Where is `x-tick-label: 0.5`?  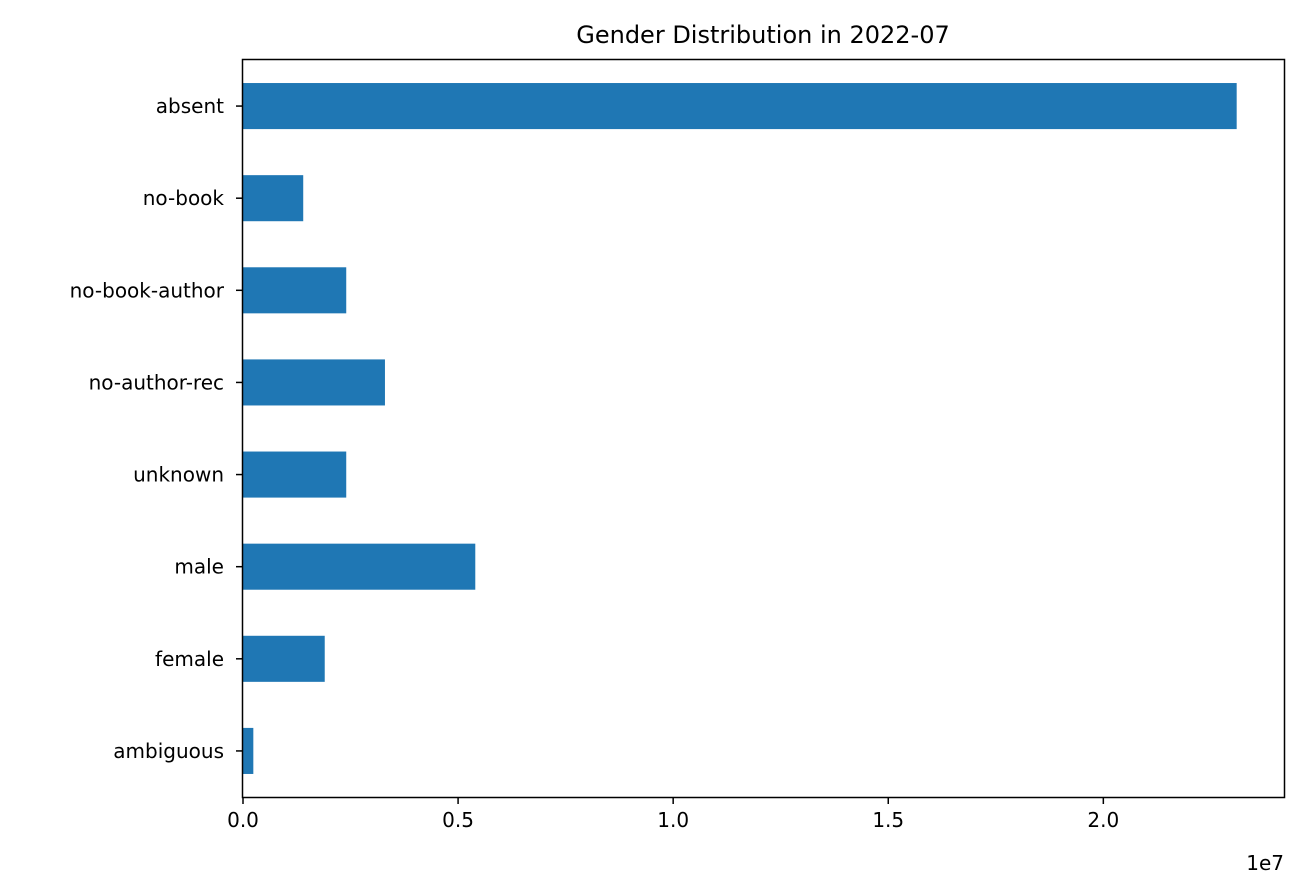 x-tick-label: 0.5 is located at coordinates (458, 820).